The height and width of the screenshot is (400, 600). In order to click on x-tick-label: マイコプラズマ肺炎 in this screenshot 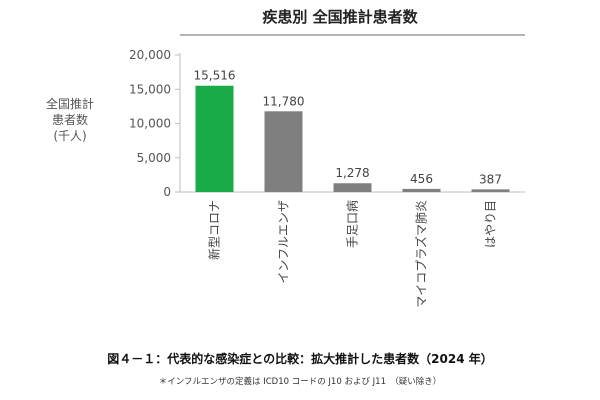, I will do `click(421, 254)`.